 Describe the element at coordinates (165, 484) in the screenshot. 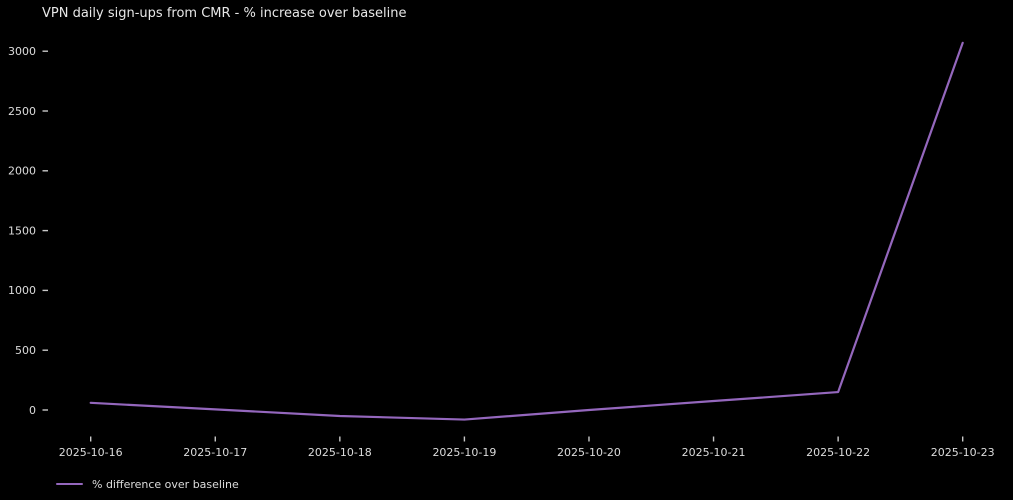

I see `legend-label: % difference over baseline` at that location.